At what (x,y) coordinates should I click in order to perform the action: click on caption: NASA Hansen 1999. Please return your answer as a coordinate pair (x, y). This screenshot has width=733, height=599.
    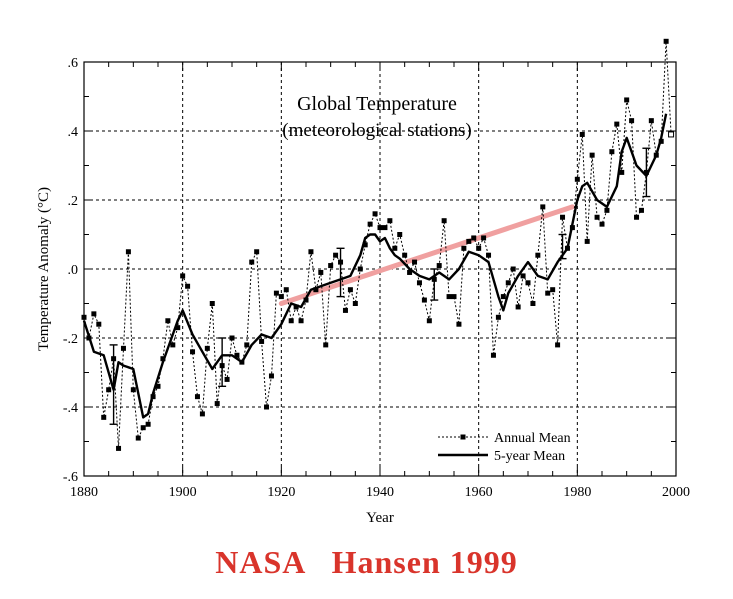
    Looking at the image, I should click on (366, 562).